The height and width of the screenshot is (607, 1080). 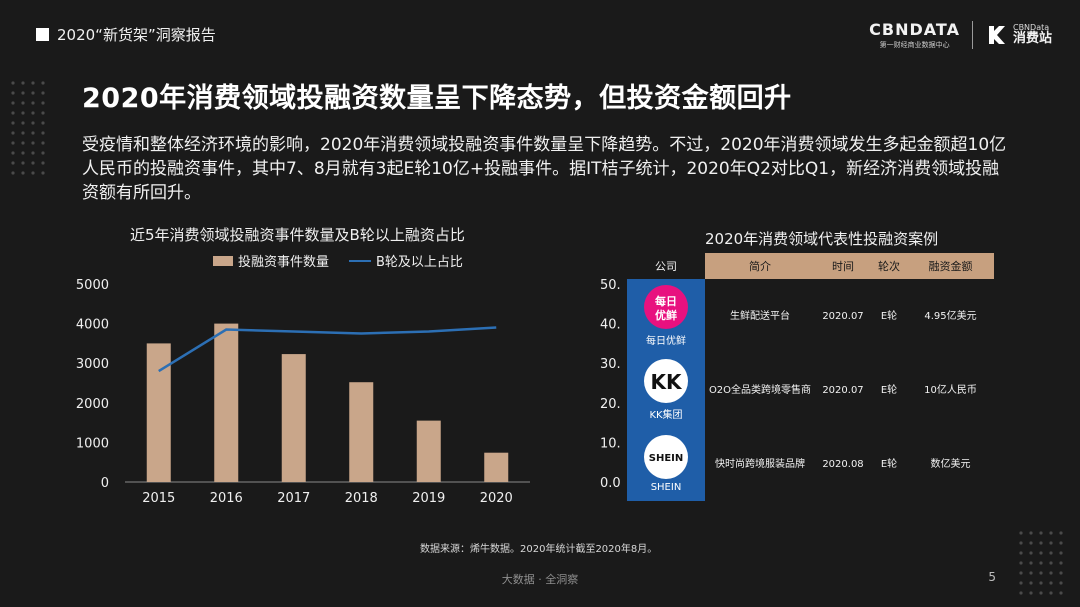 I want to click on company-name: SHEIN, so click(x=666, y=487).